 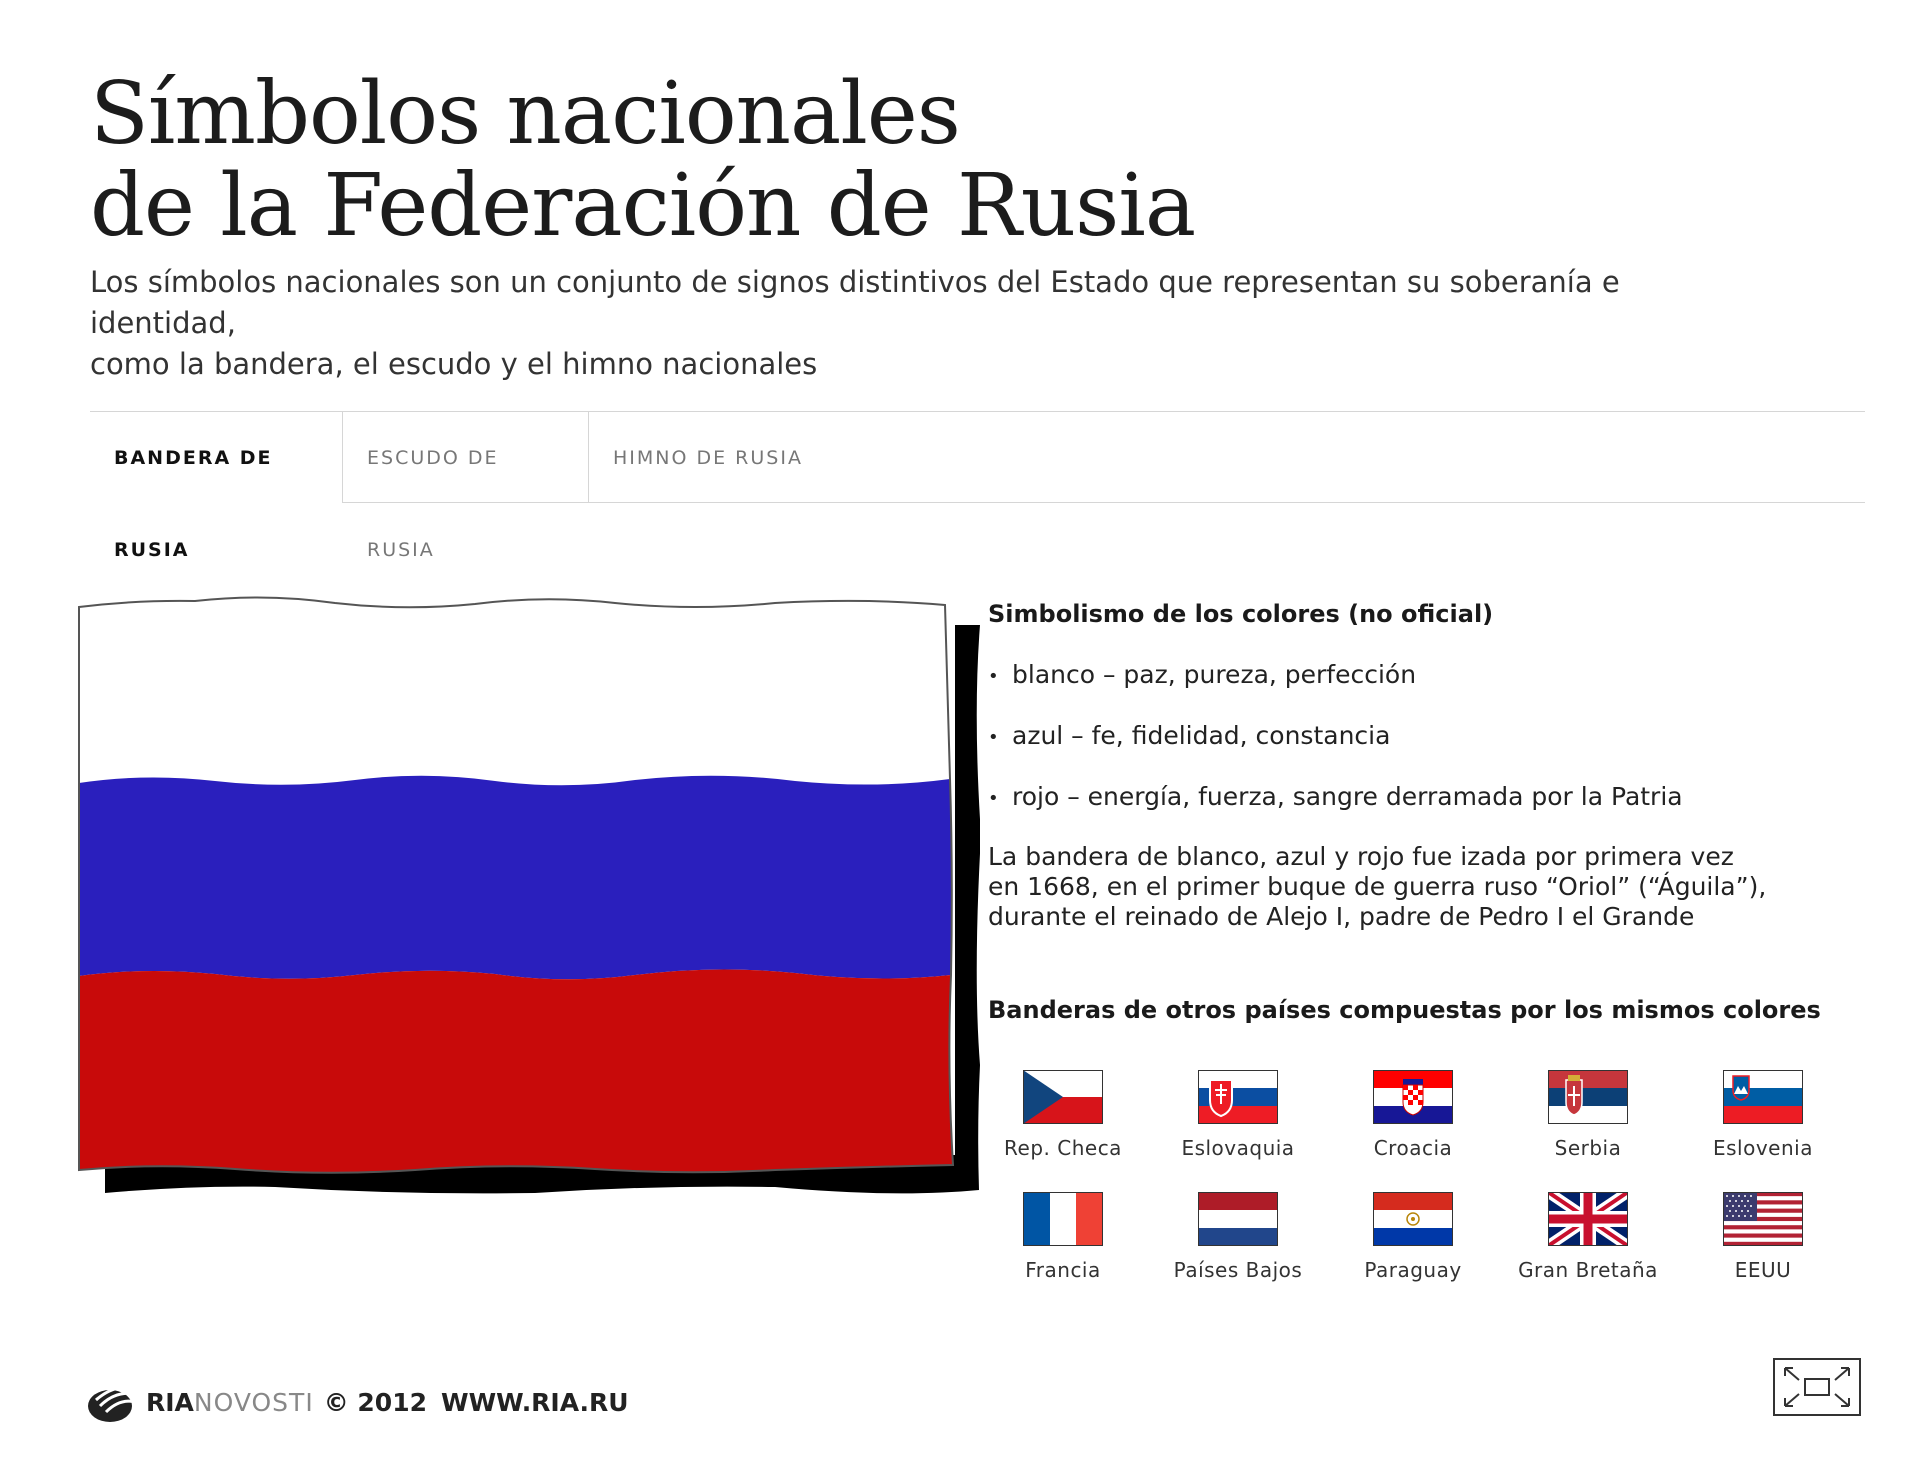 What do you see at coordinates (1201, 735) in the screenshot?
I see `bullet-text: azul – fe, fidelidad, constancia` at bounding box center [1201, 735].